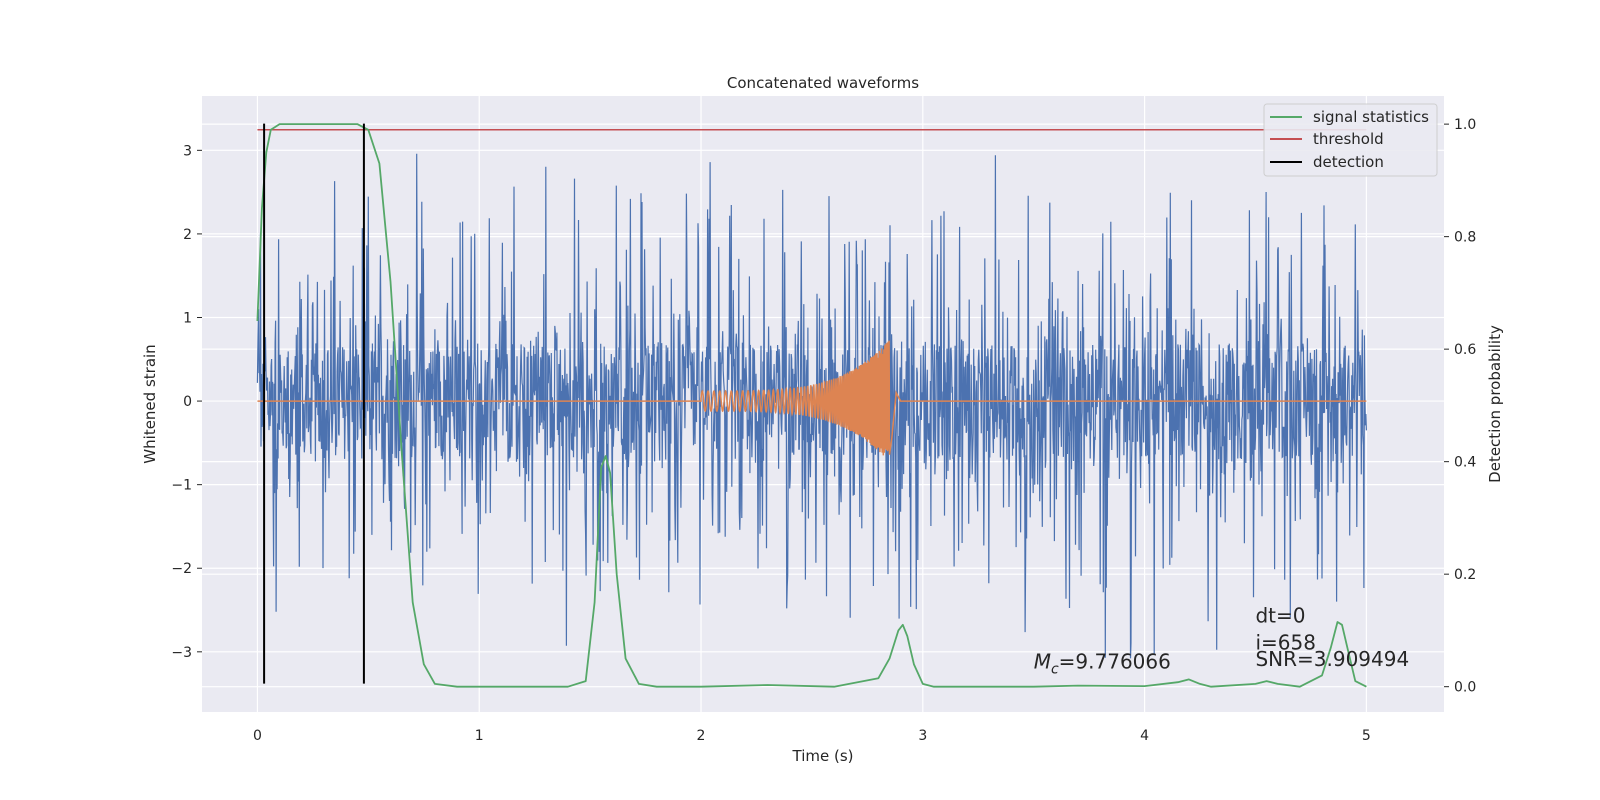 The width and height of the screenshot is (1600, 800). I want to click on legend-label-threshold: threshold, so click(1348, 139).